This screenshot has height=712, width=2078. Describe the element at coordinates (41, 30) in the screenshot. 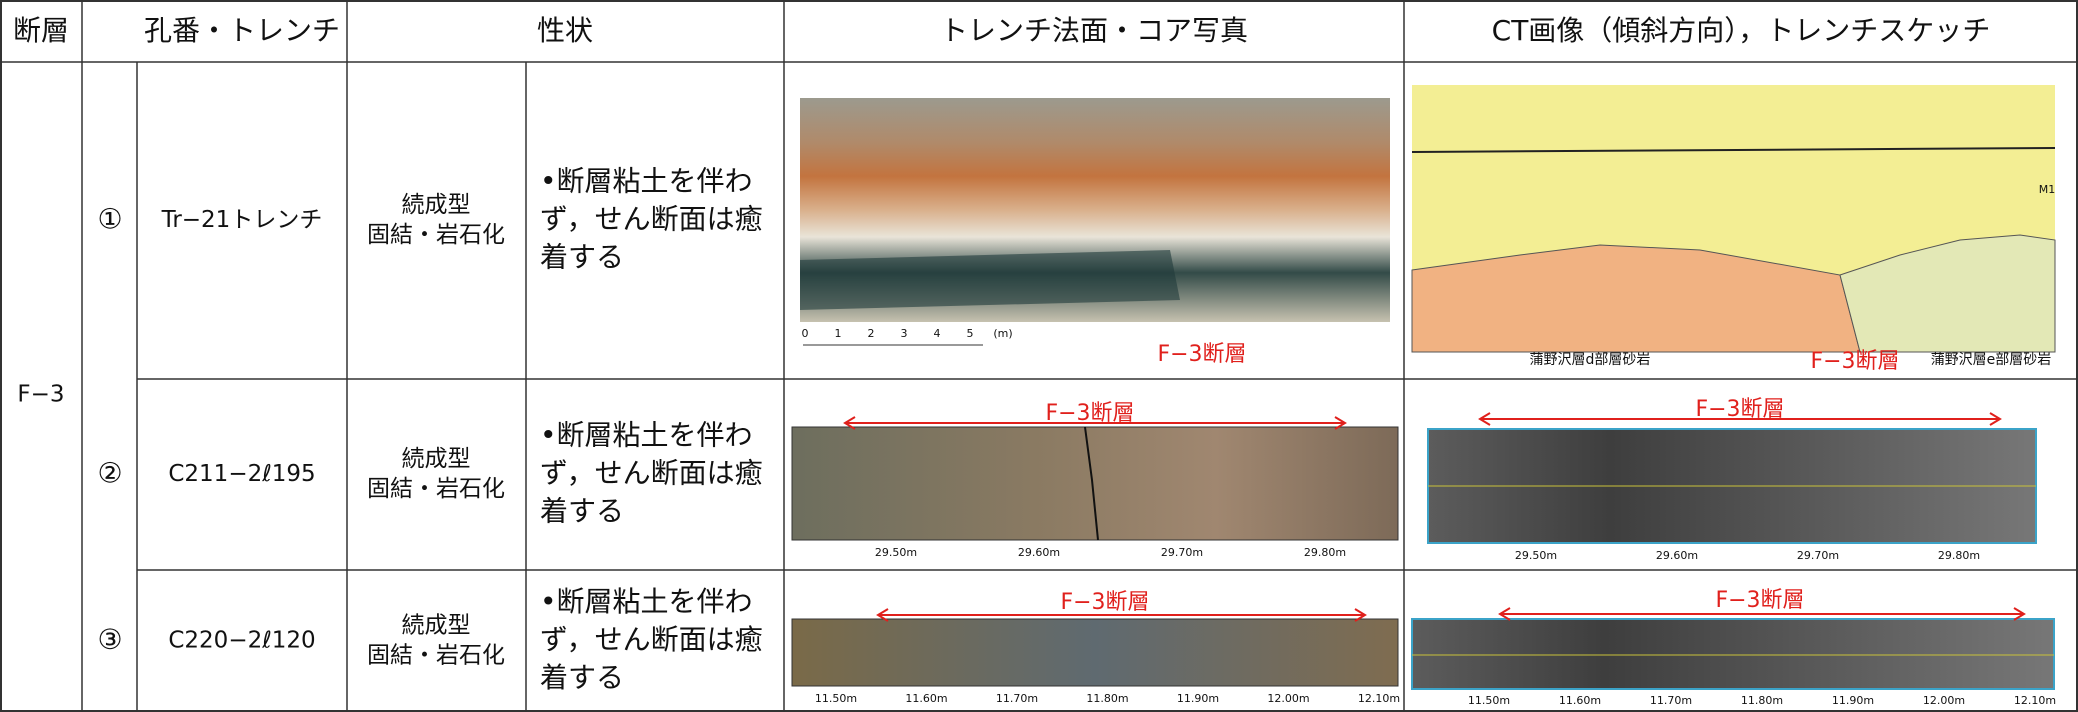

I see `header-cell: 断層` at that location.